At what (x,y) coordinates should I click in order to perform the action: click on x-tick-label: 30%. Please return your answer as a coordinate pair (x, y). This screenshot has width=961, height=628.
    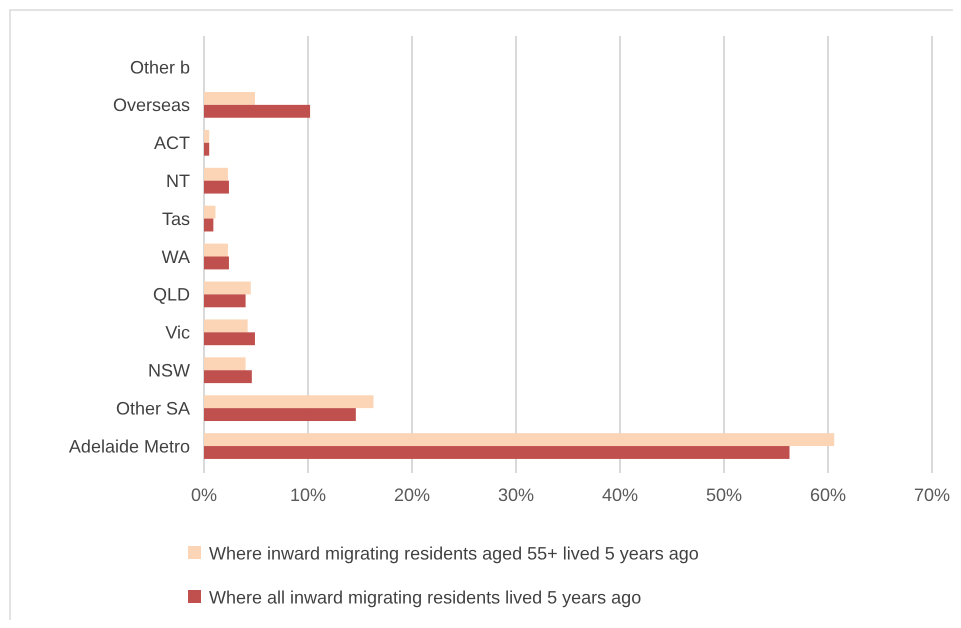
    Looking at the image, I should click on (516, 495).